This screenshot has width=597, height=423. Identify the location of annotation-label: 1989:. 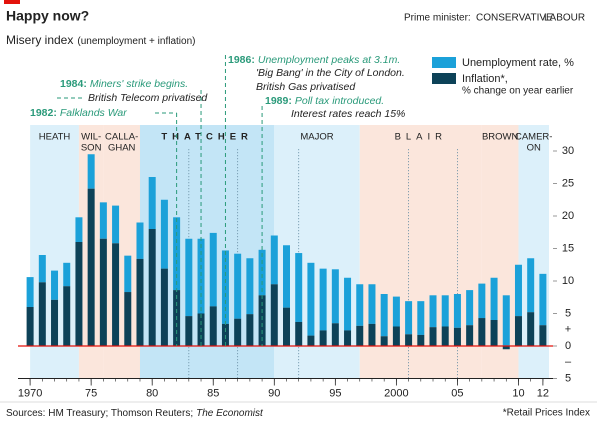
(278, 101).